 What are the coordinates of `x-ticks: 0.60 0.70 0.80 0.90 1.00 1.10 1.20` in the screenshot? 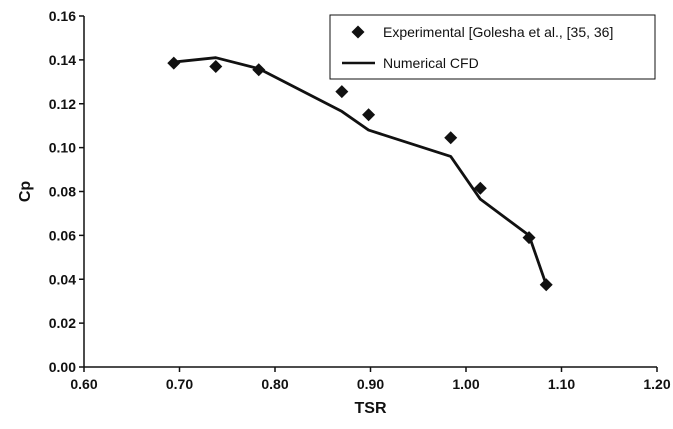 It's located at (370, 379).